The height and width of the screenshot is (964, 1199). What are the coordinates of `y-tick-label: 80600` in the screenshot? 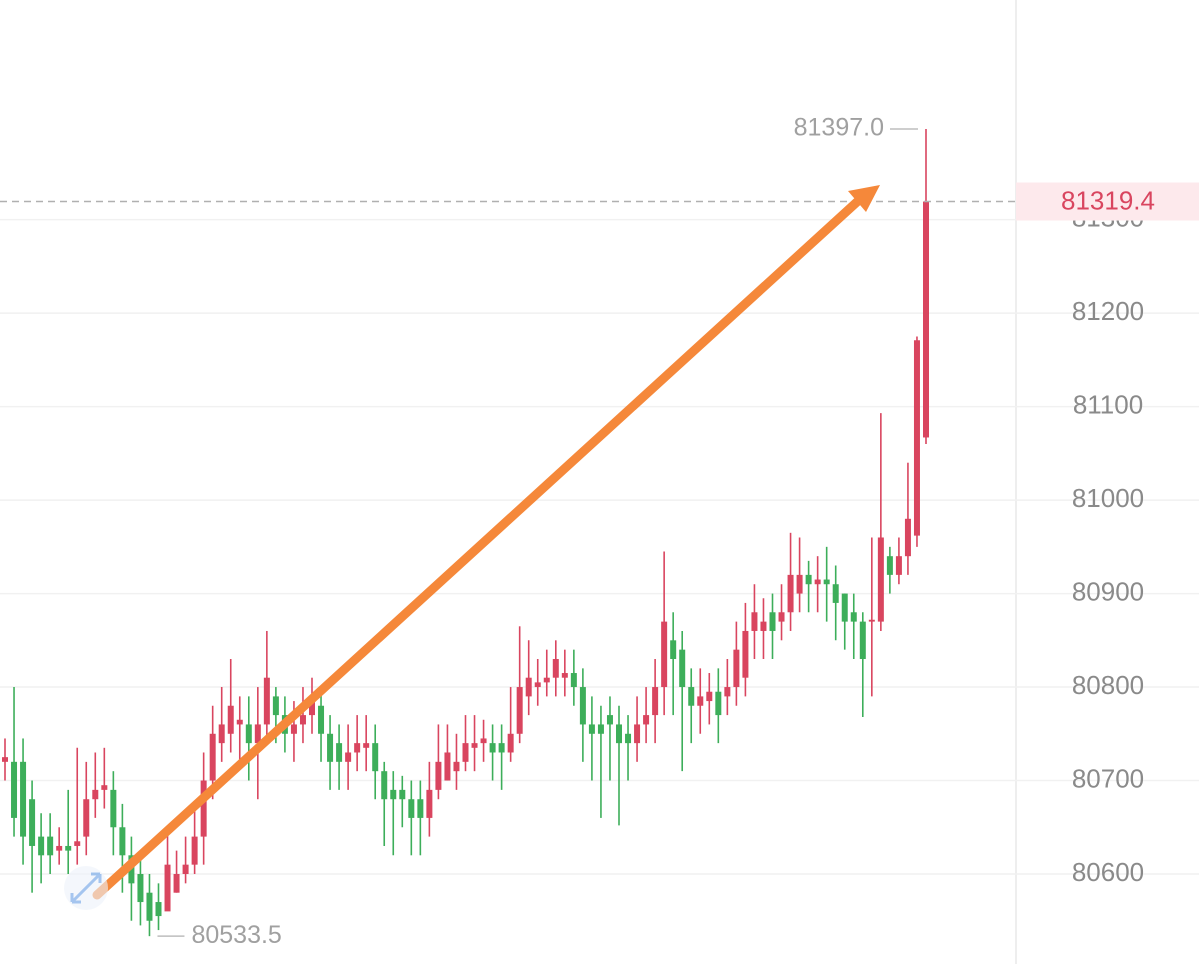 It's located at (1108, 872).